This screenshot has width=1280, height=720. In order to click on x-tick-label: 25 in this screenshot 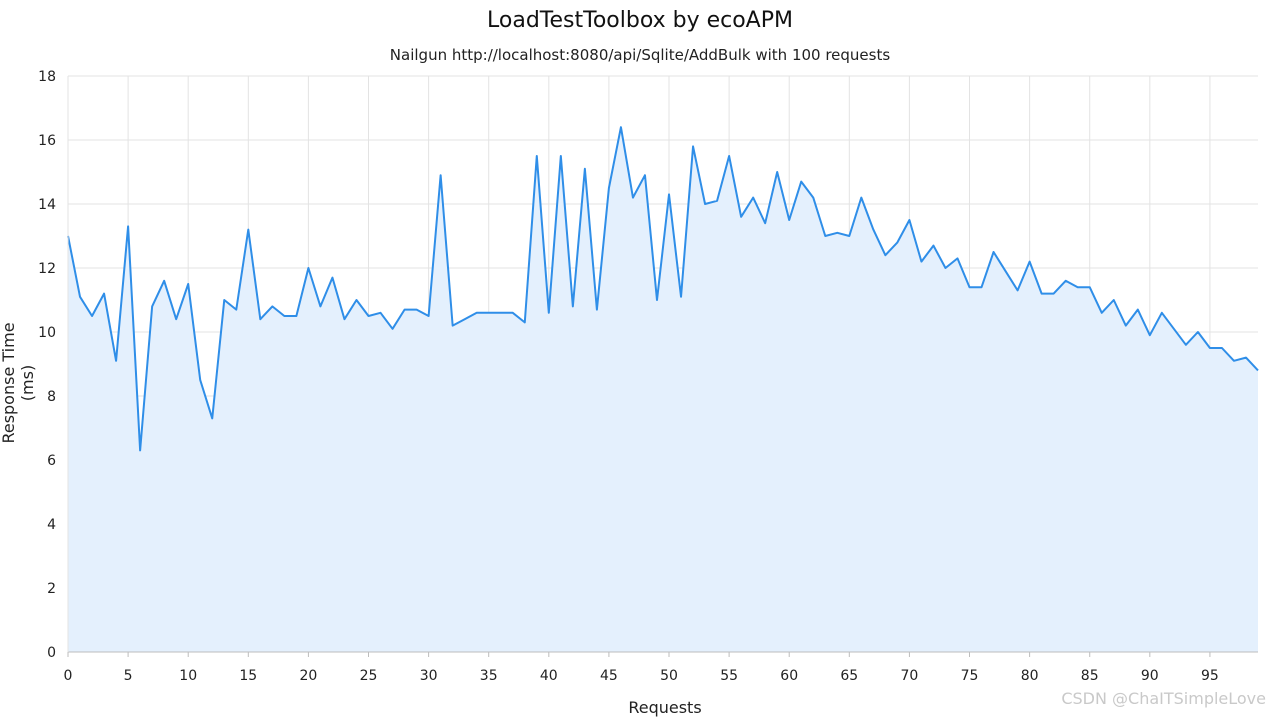, I will do `click(369, 676)`.